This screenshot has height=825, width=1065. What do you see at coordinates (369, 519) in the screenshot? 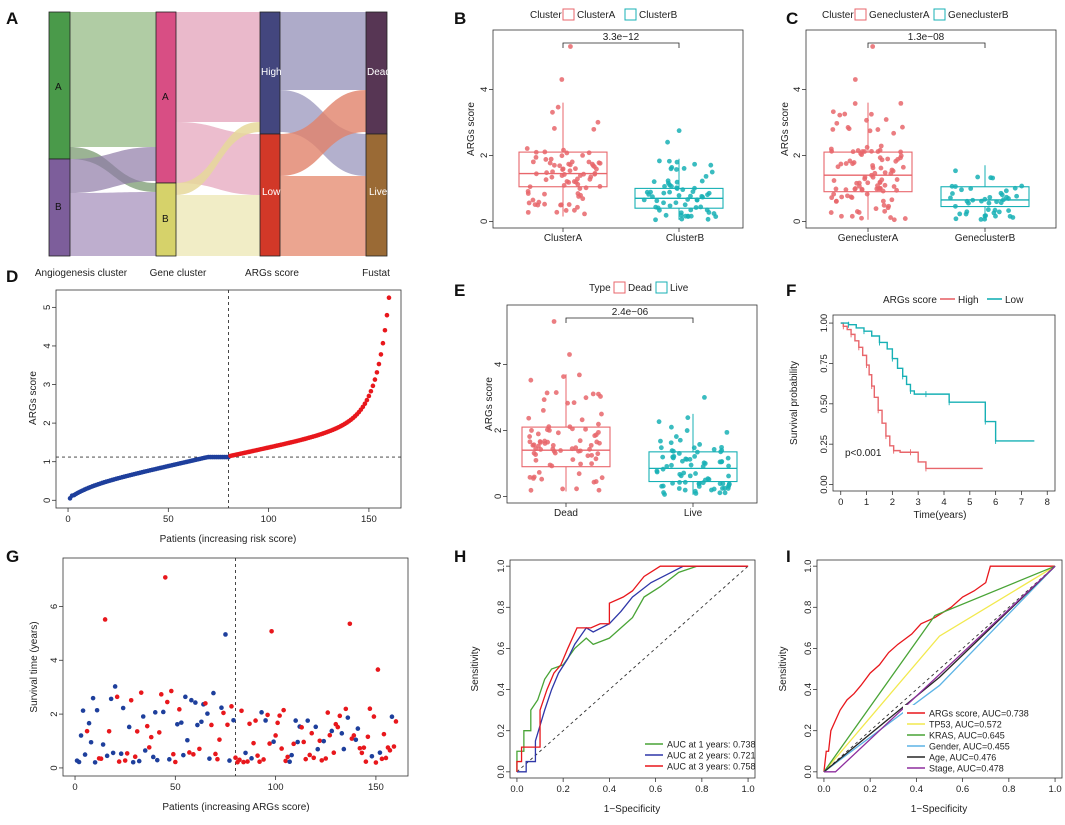
I see `x-tick-label: 150` at bounding box center [369, 519].